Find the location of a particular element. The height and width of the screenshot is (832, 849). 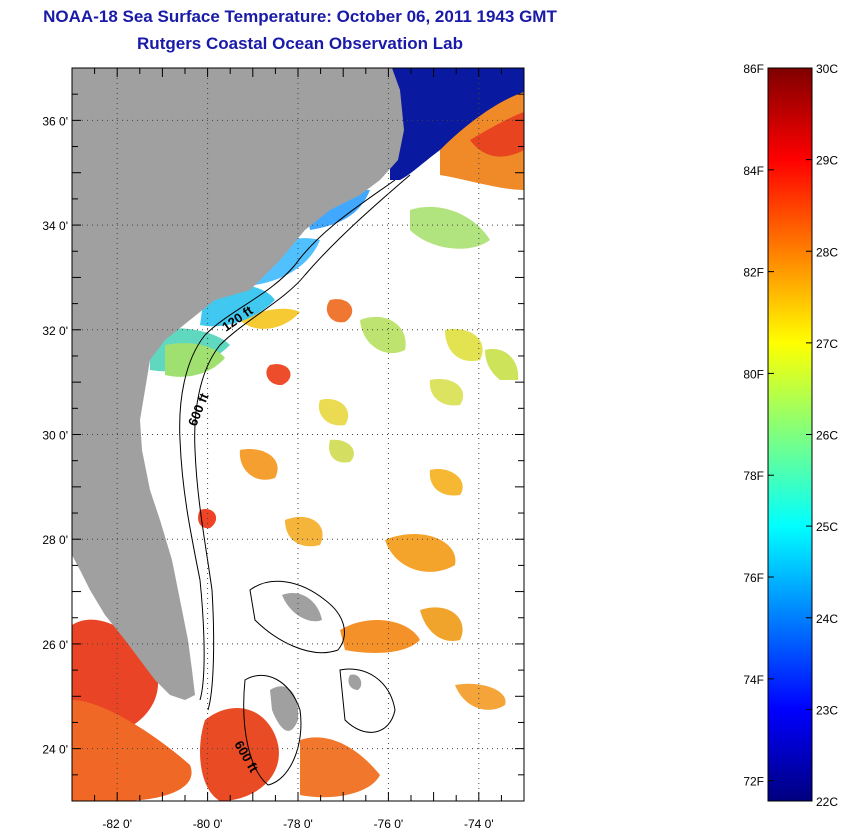

colorbar-c-label: 26C is located at coordinates (827, 436).